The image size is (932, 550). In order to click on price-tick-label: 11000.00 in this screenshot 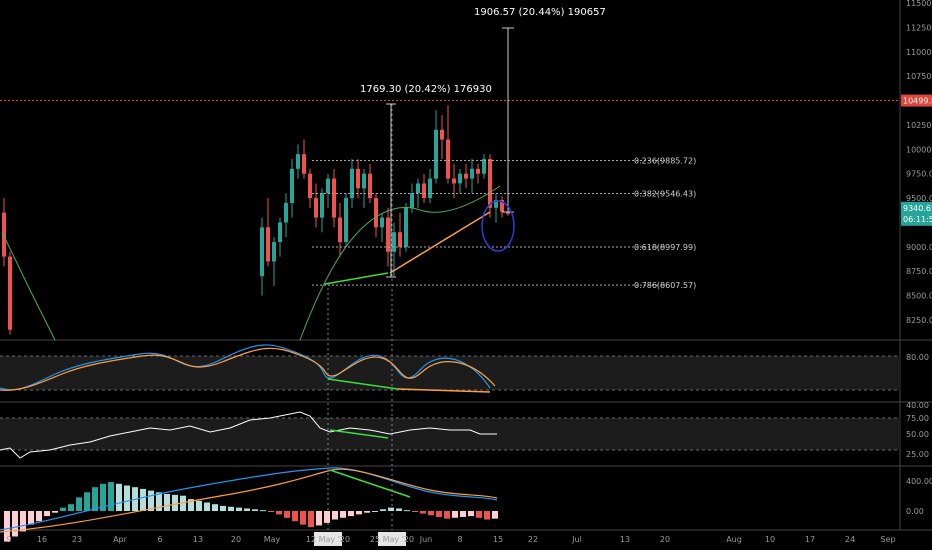, I will do `click(919, 52)`.